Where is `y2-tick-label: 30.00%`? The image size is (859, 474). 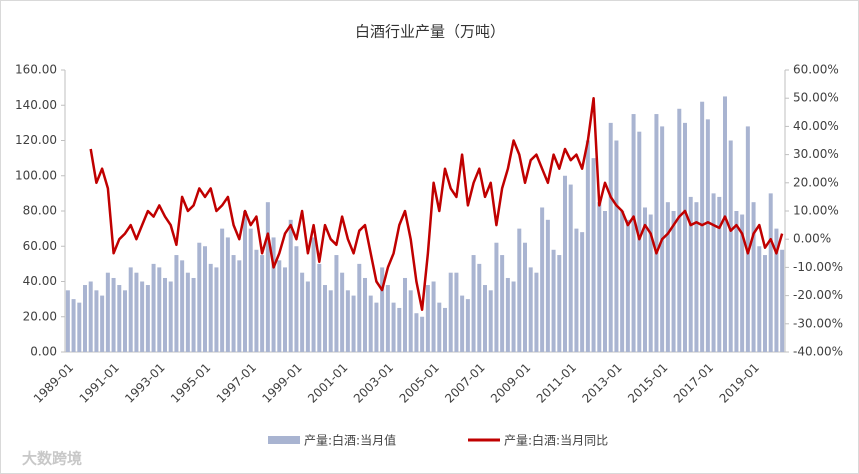 y2-tick-label: 30.00% is located at coordinates (816, 154).